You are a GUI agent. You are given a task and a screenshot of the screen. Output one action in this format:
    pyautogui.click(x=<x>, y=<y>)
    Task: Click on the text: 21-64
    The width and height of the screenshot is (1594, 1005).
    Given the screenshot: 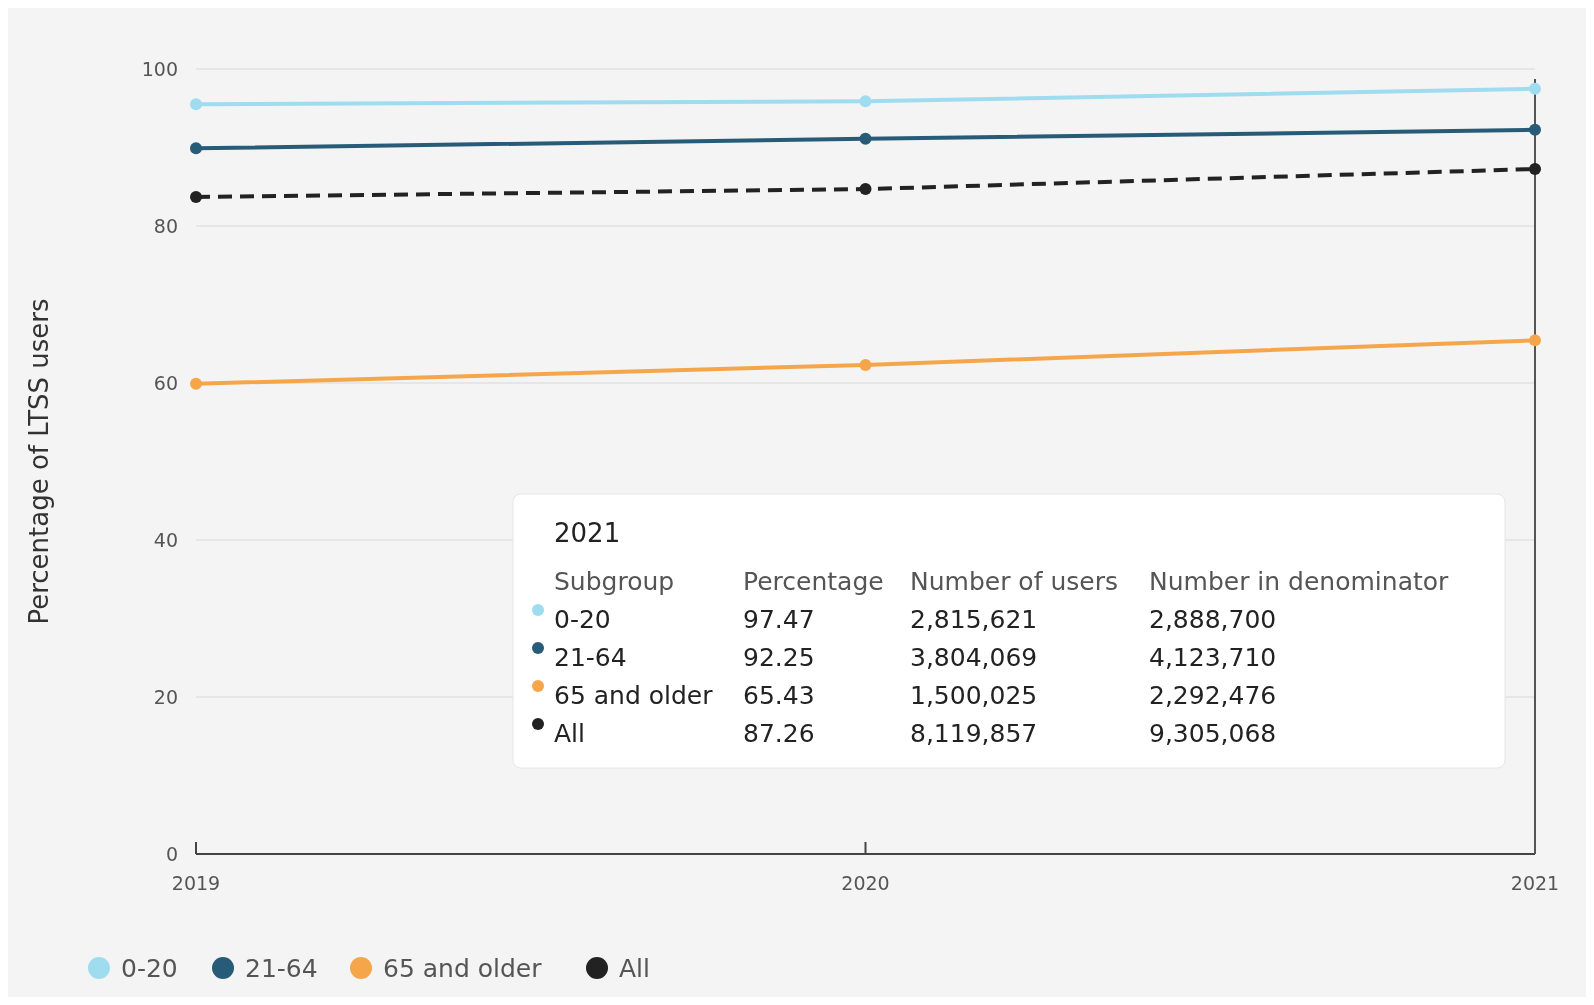 What is the action you would take?
    pyautogui.click(x=281, y=968)
    